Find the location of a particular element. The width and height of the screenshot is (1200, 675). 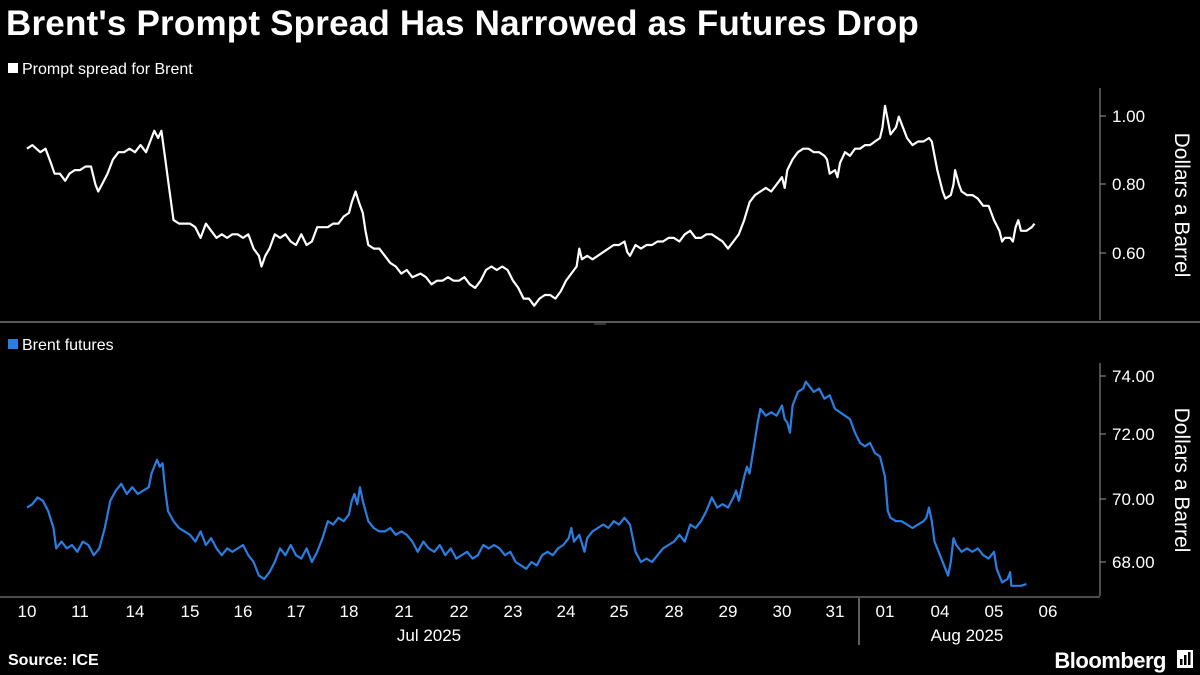

futures-y-tick-label: 72.00 is located at coordinates (1133, 434).